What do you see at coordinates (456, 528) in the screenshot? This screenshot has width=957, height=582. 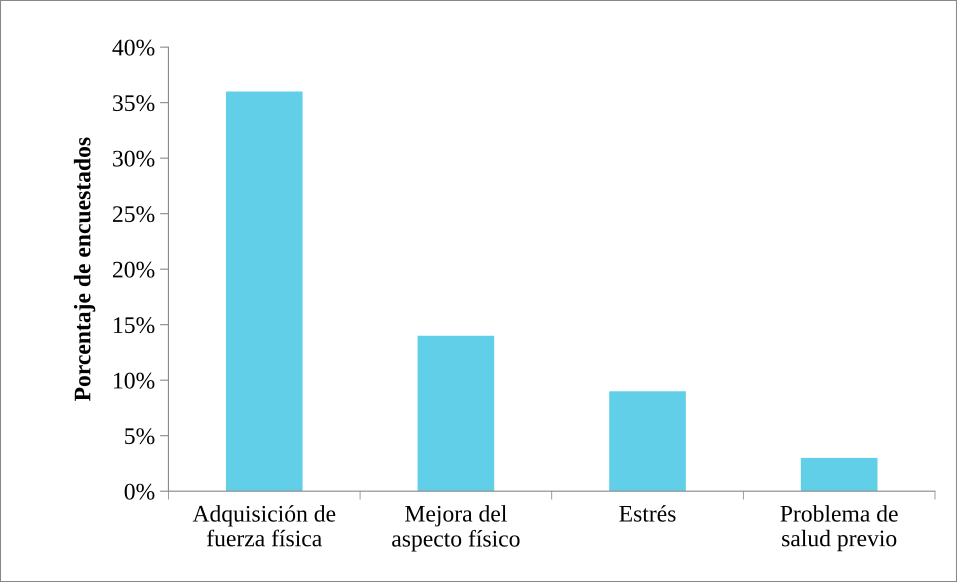 I see `x-tick-label: Mejora del aspecto físico` at bounding box center [456, 528].